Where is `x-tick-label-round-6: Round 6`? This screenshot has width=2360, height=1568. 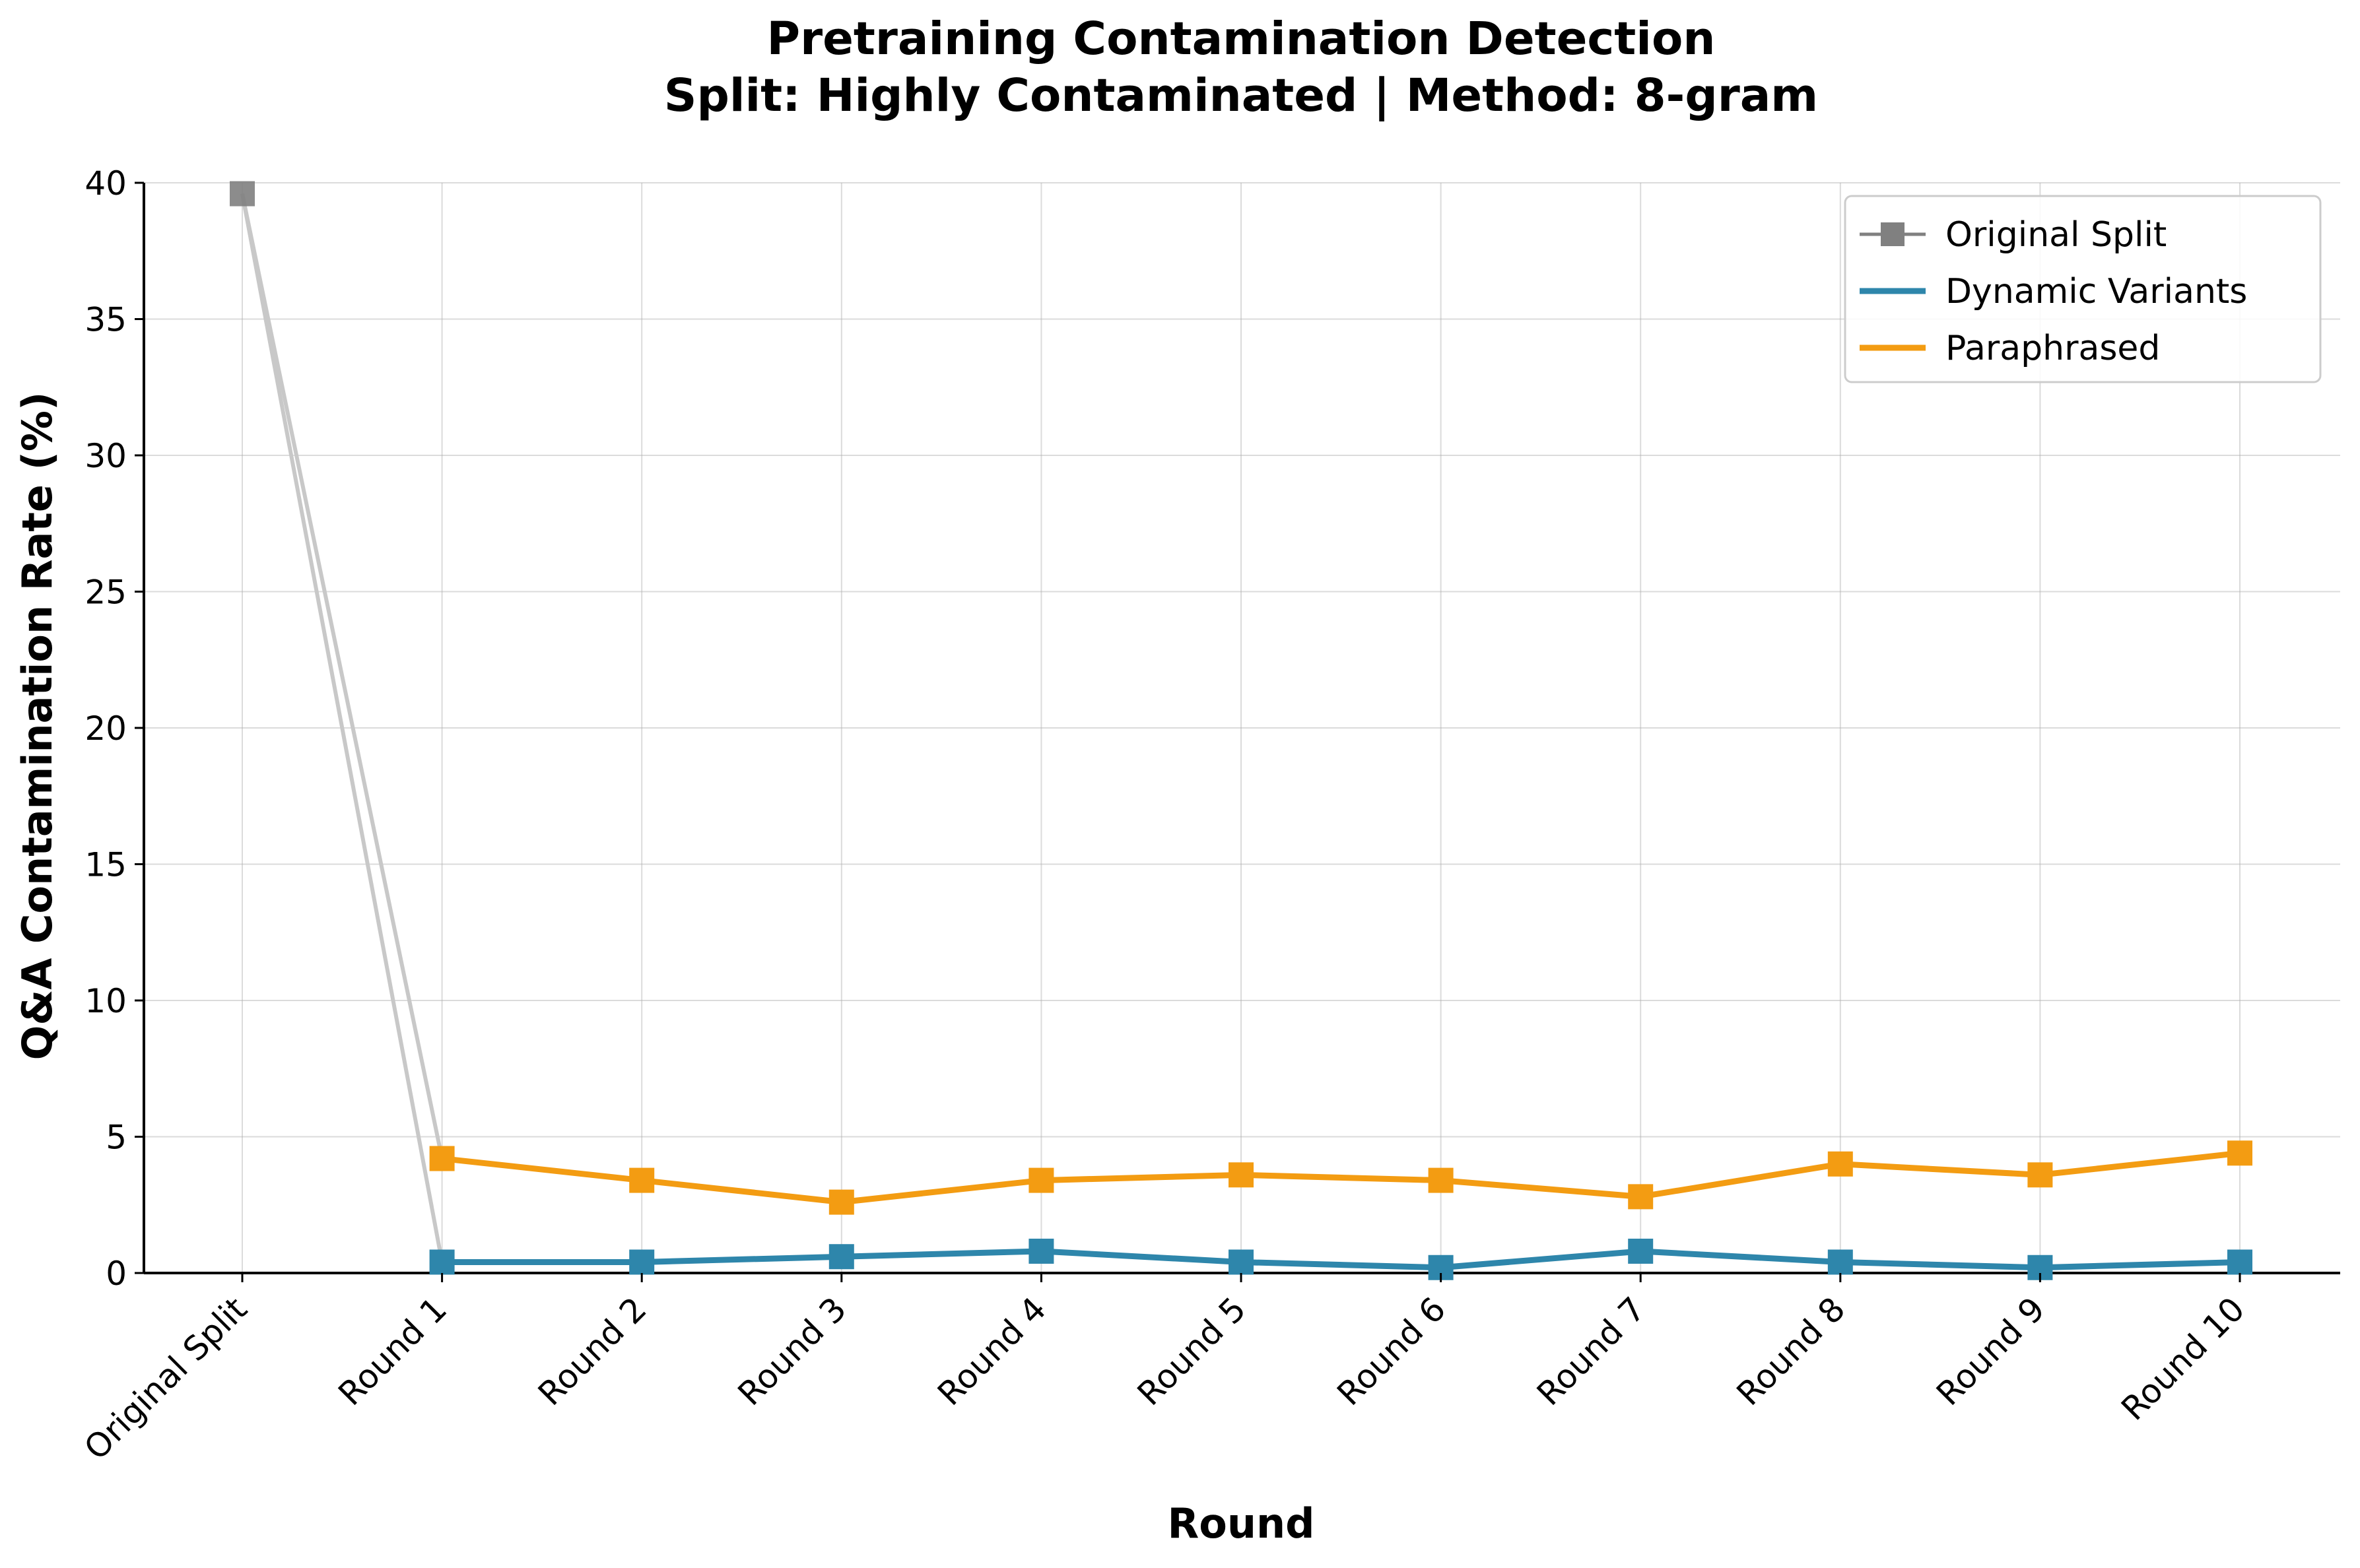
x-tick-label-round-6: Round 6 is located at coordinates (1391, 1351).